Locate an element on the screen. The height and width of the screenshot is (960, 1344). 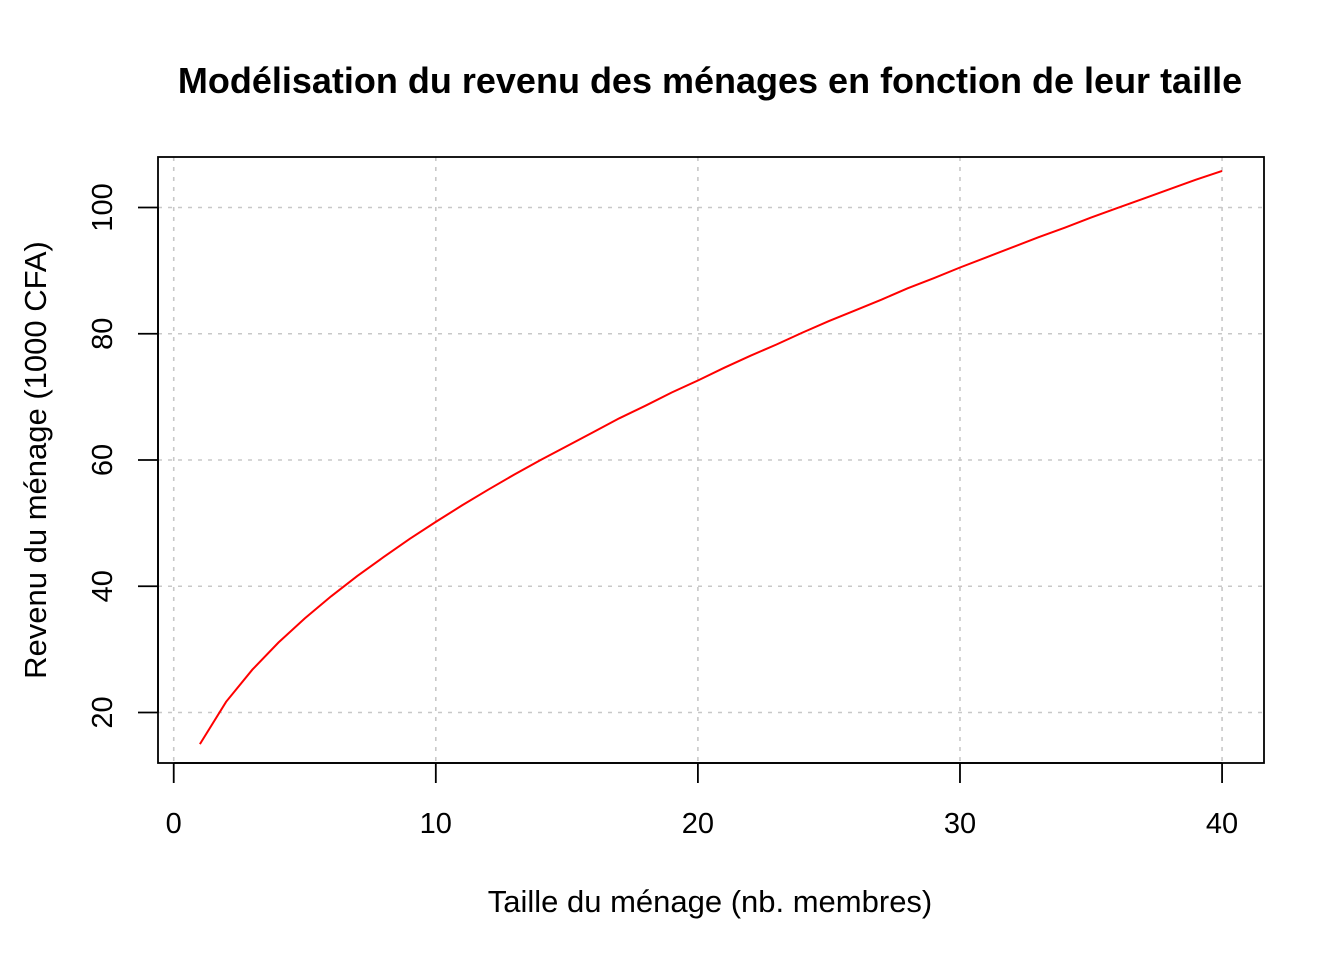
y-tick-label: 20 is located at coordinates (103, 712).